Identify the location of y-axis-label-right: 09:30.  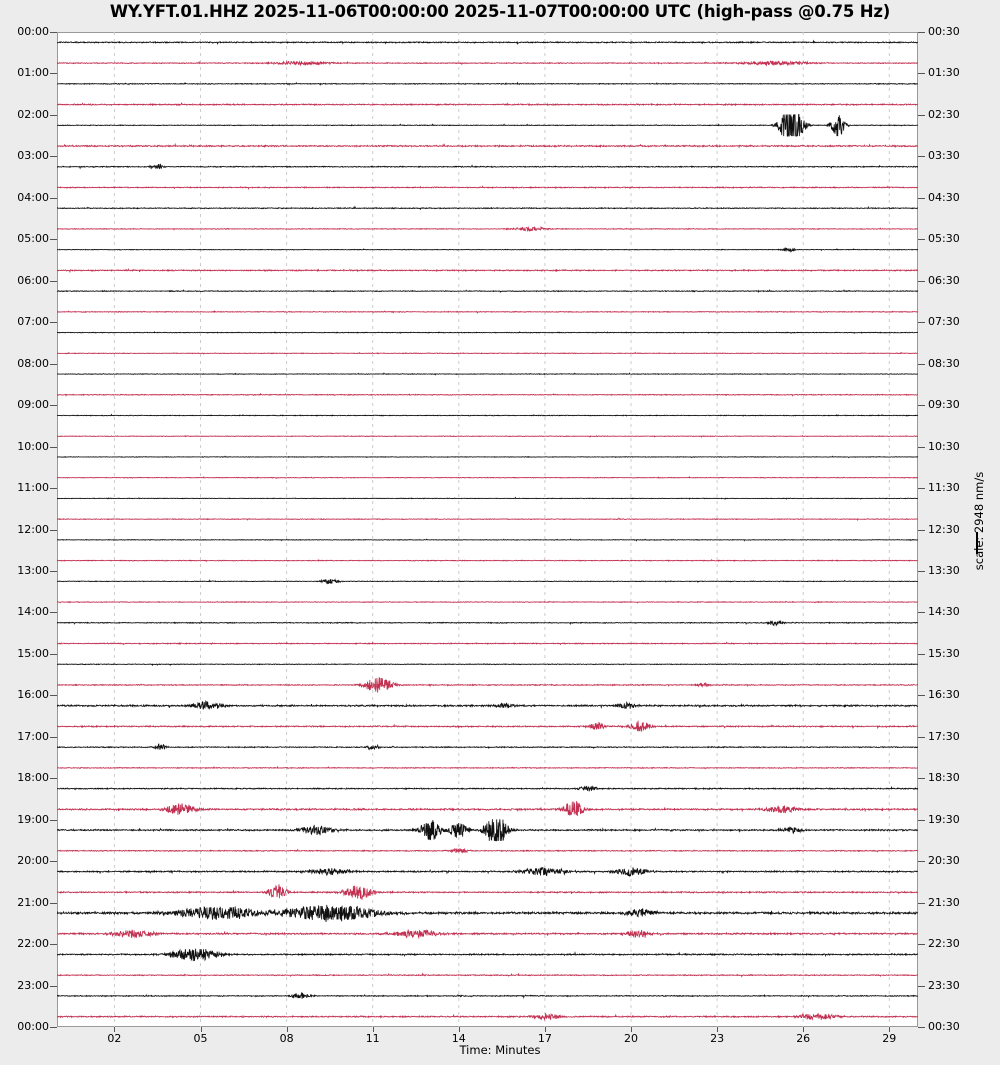
(944, 405).